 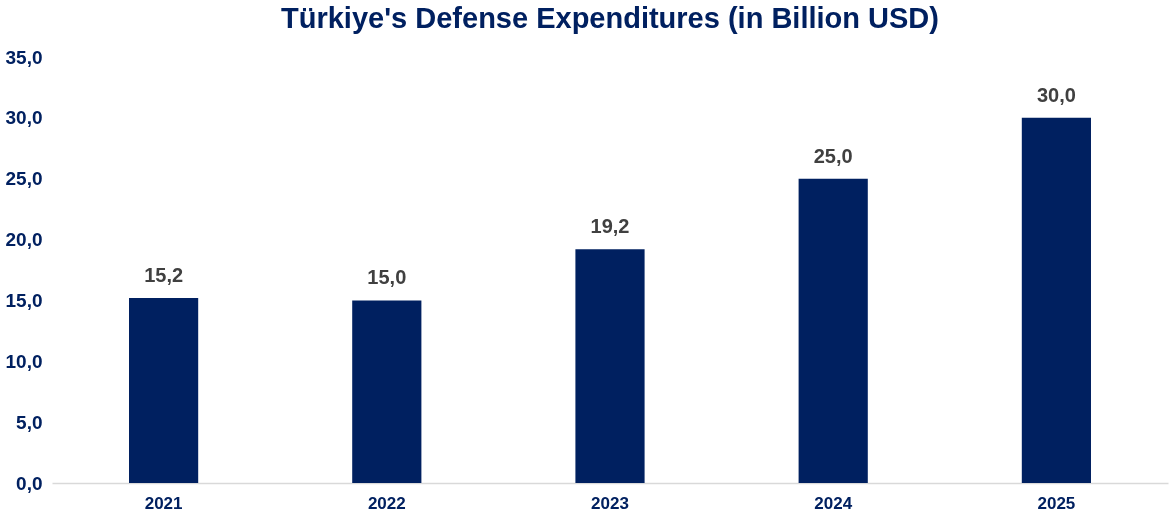 I want to click on data-label: 15,0, so click(x=387, y=277).